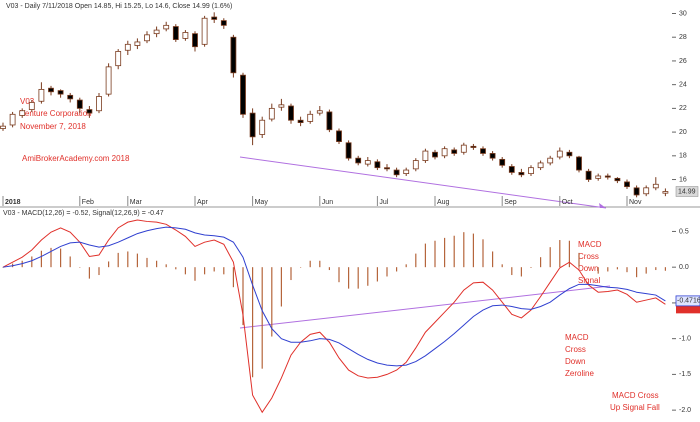 The height and width of the screenshot is (422, 700). Describe the element at coordinates (577, 337) in the screenshot. I see `annotation: MACD` at that location.